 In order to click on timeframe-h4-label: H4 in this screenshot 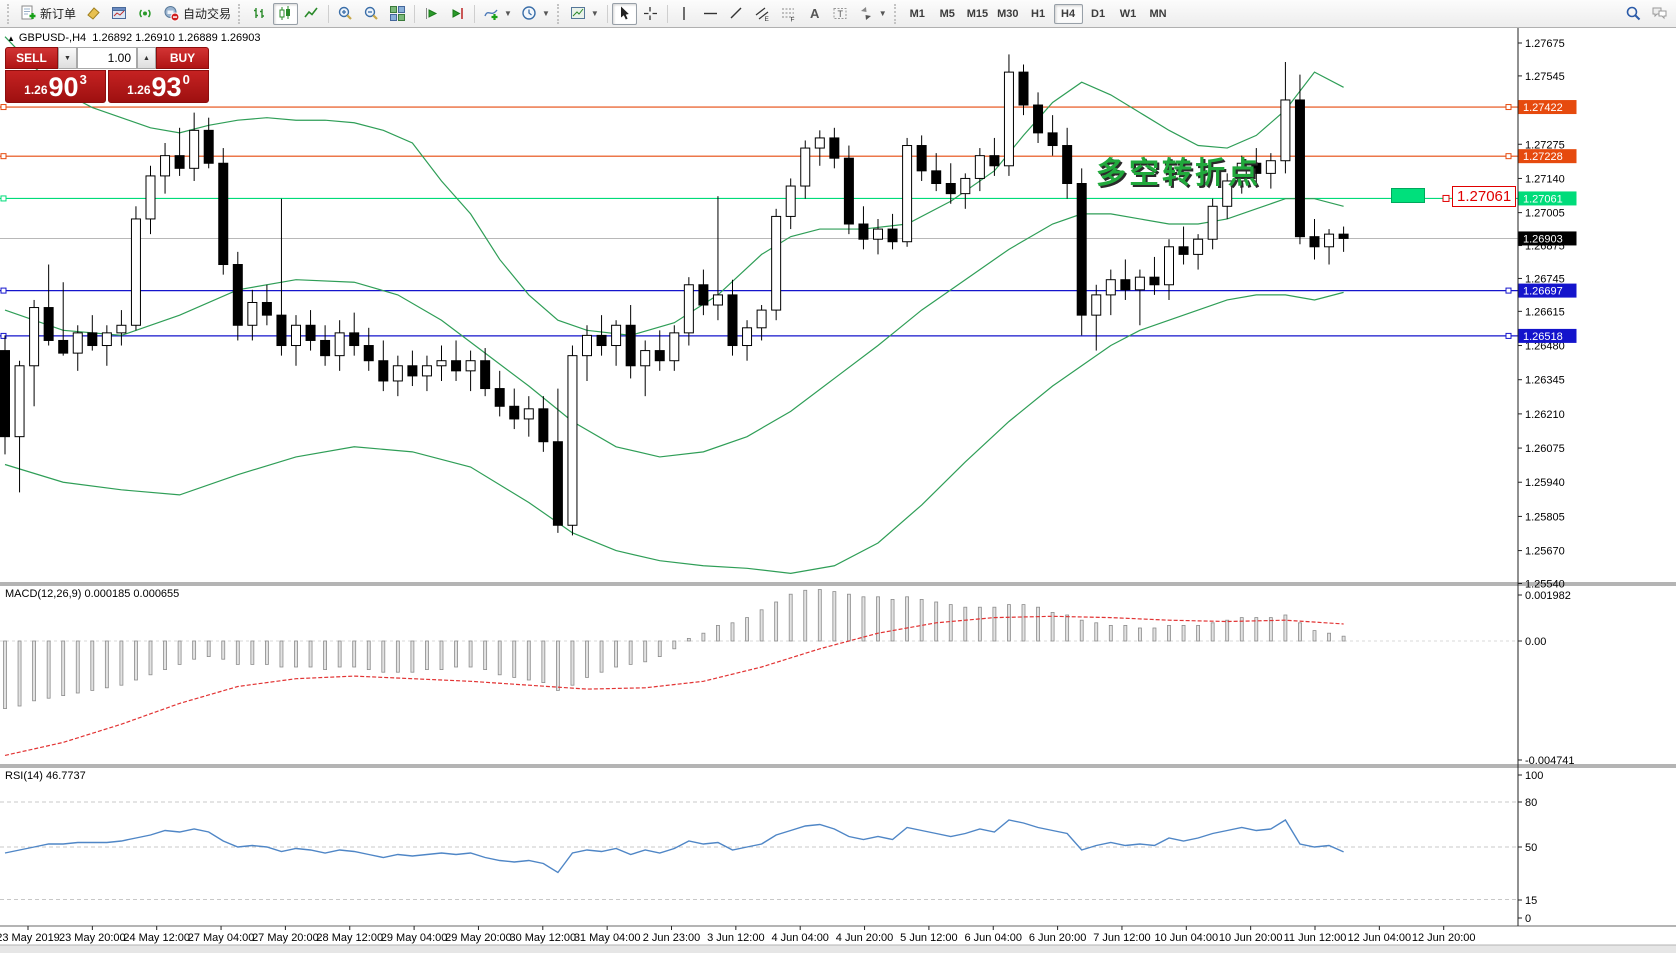, I will do `click(1068, 13)`.